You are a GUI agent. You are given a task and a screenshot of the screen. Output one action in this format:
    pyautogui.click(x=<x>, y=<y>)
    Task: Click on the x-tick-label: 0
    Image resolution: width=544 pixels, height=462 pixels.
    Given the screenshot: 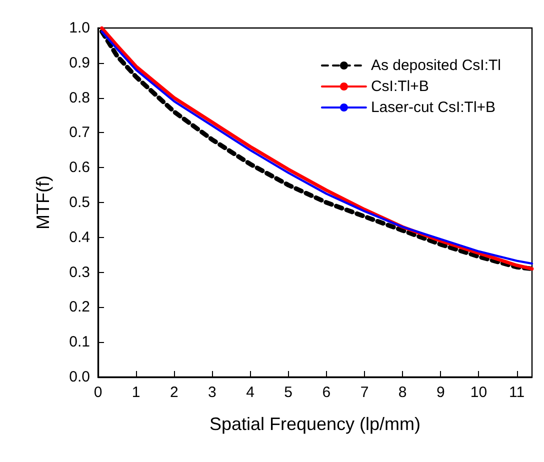 What is the action you would take?
    pyautogui.click(x=98, y=392)
    